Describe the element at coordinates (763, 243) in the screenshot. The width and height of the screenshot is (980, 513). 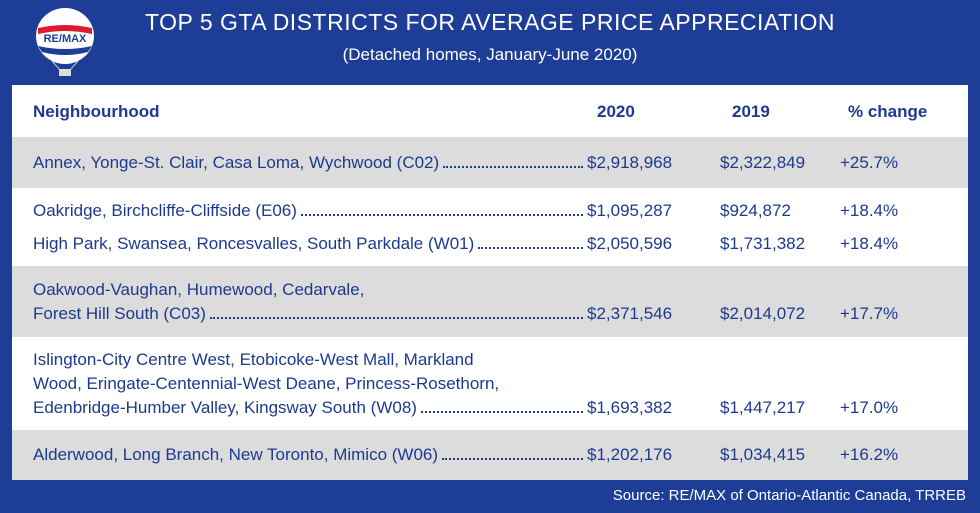
I see `price-2019: $1,731,382` at that location.